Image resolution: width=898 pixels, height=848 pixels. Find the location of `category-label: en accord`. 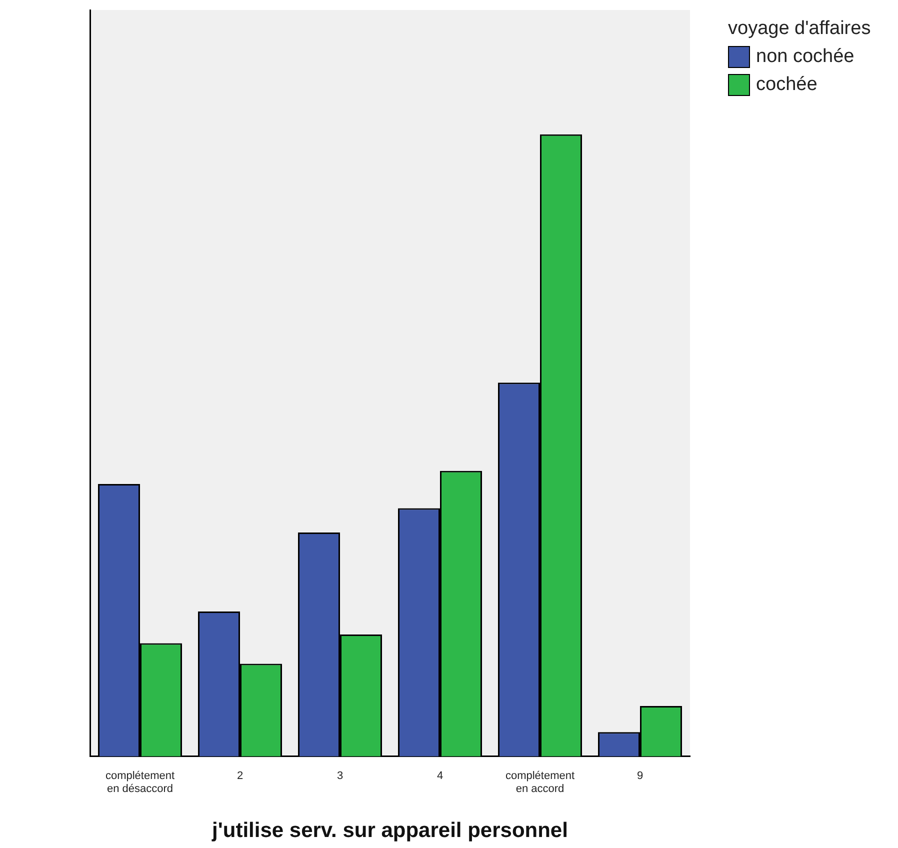

category-label: en accord is located at coordinates (540, 789).